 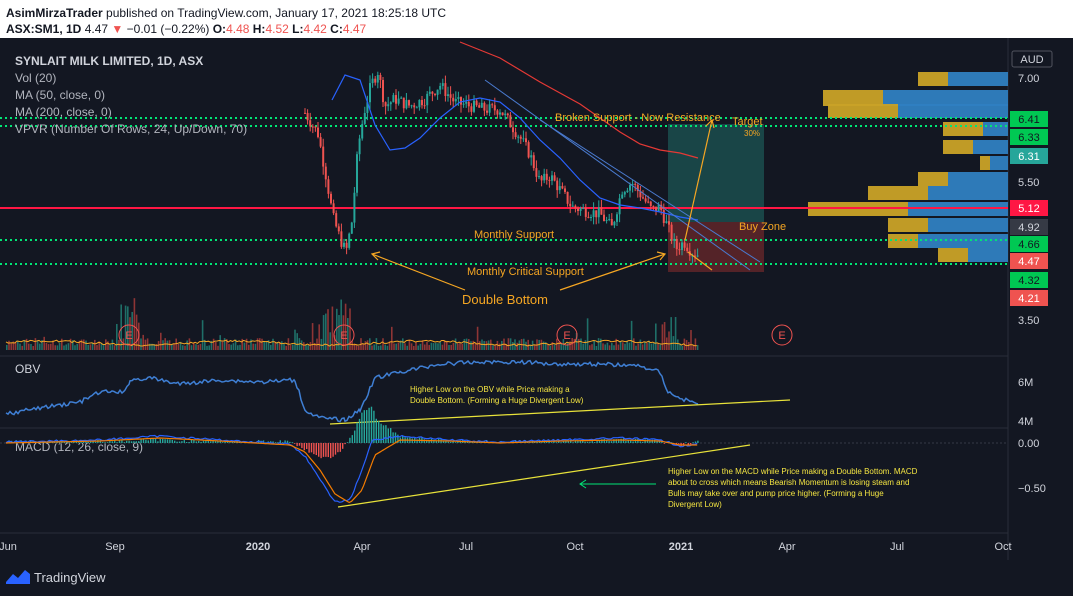 I want to click on brand-name: TradingView, so click(x=70, y=577).